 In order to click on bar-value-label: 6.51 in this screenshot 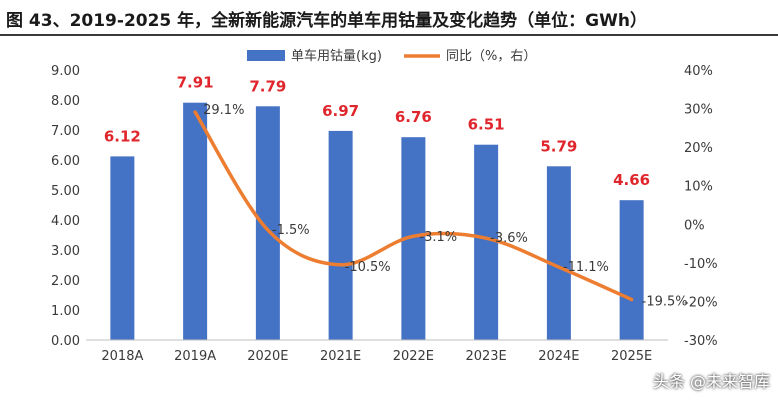, I will do `click(486, 125)`.